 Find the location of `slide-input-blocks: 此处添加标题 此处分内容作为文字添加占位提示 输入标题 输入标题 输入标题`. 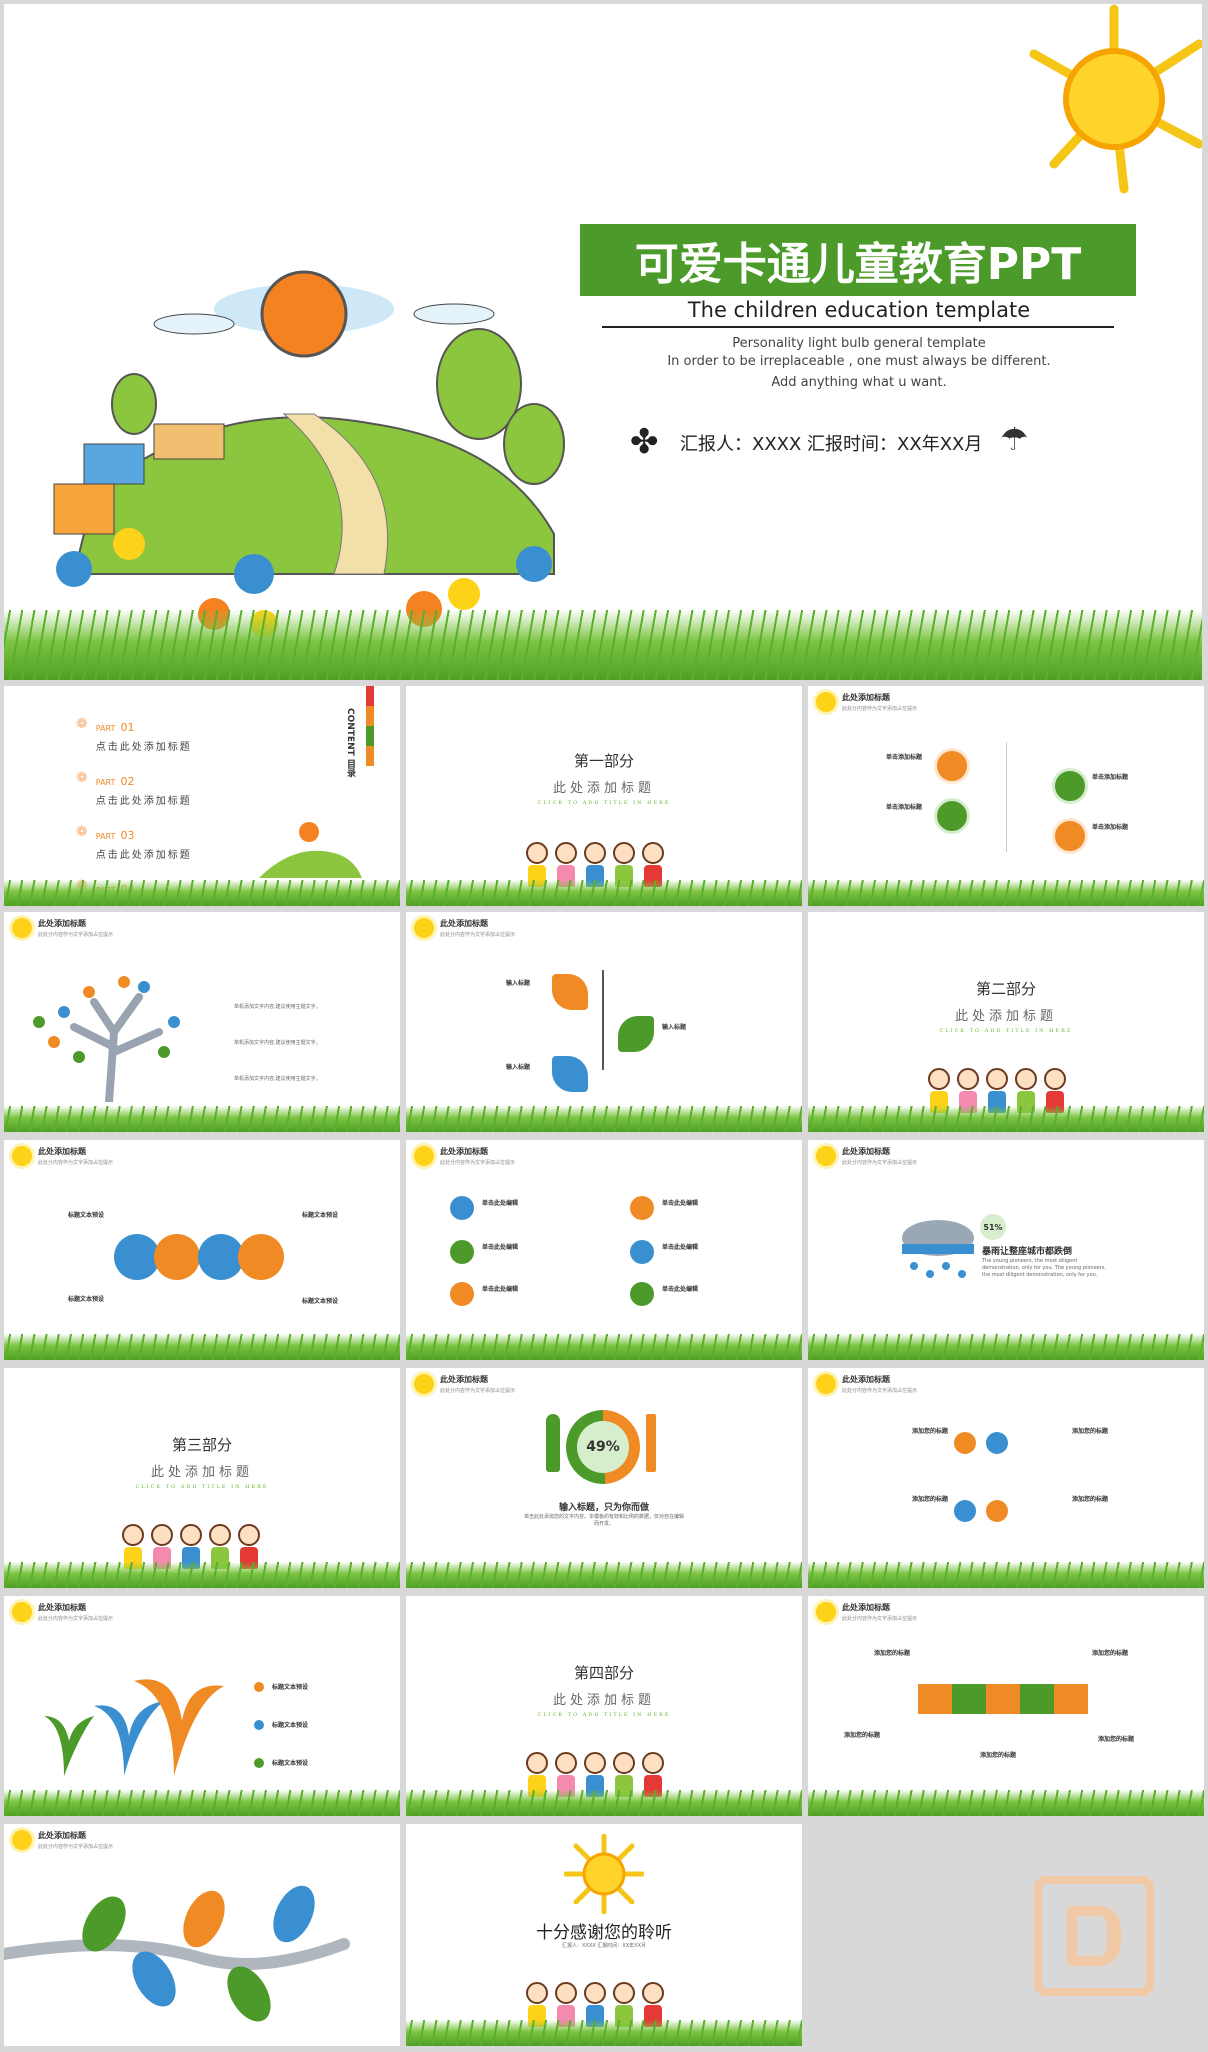

slide-input-blocks: 此处添加标题 此处分内容作为文字添加占位提示 输入标题 输入标题 输入标题 is located at coordinates (604, 1022).